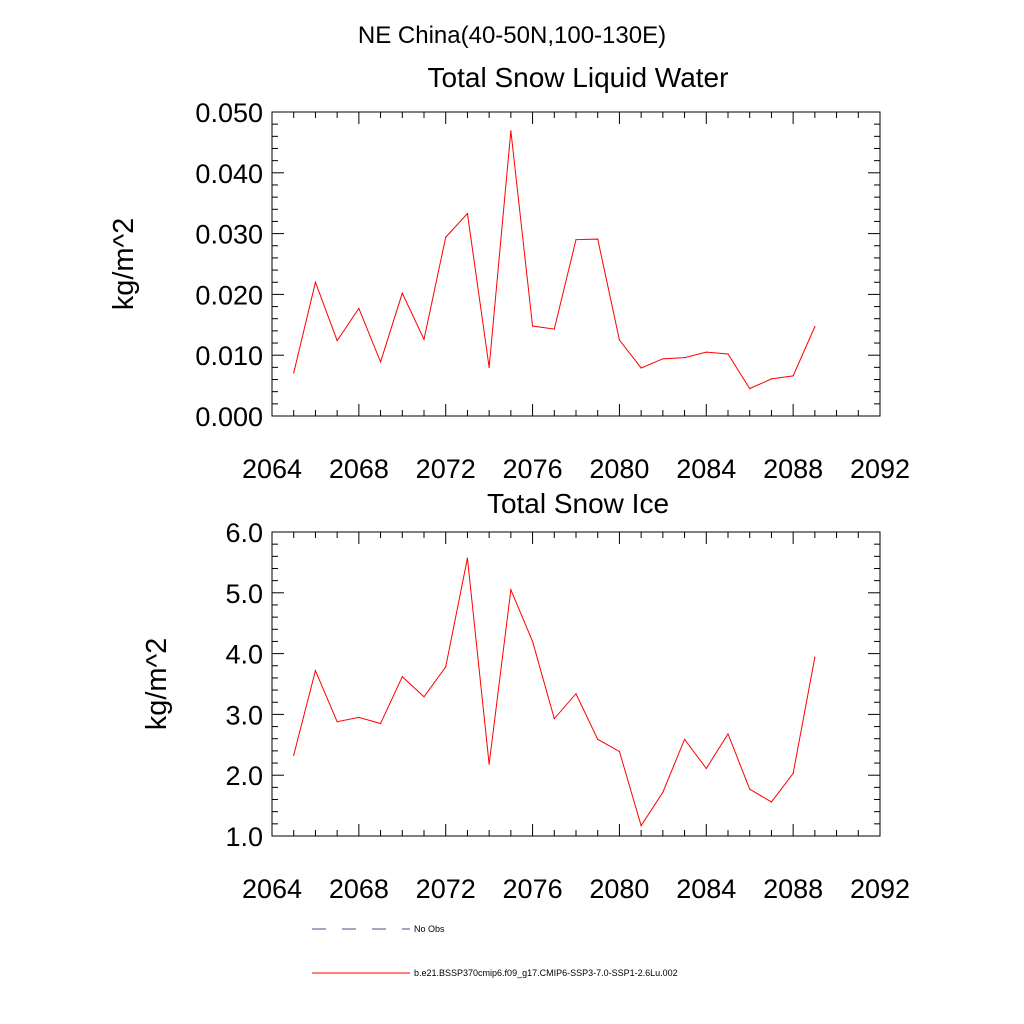  What do you see at coordinates (578, 503) in the screenshot?
I see `panel-title: Total Snow Ice` at bounding box center [578, 503].